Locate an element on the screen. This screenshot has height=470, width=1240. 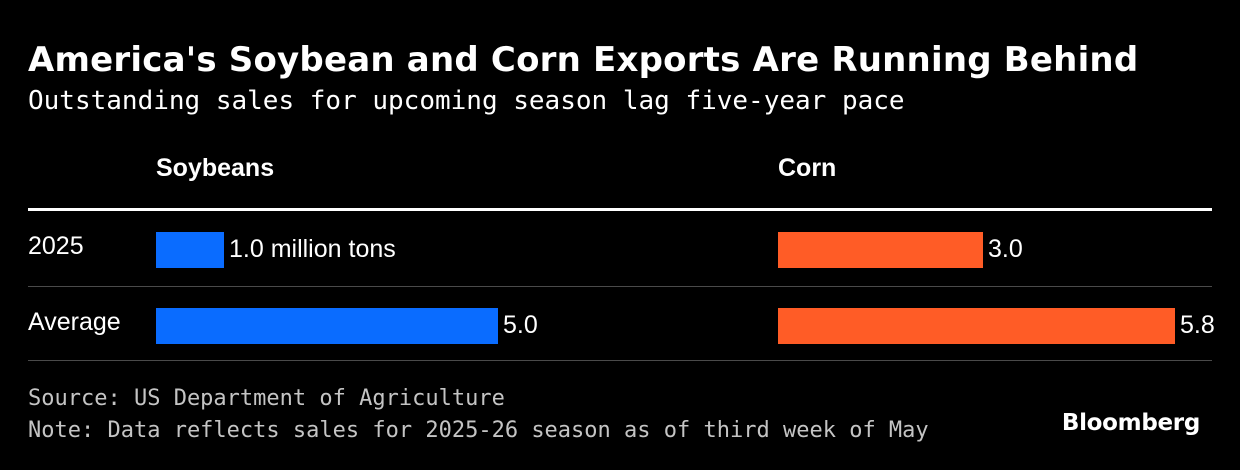
bar-soybeans-2025 is located at coordinates (190, 250).